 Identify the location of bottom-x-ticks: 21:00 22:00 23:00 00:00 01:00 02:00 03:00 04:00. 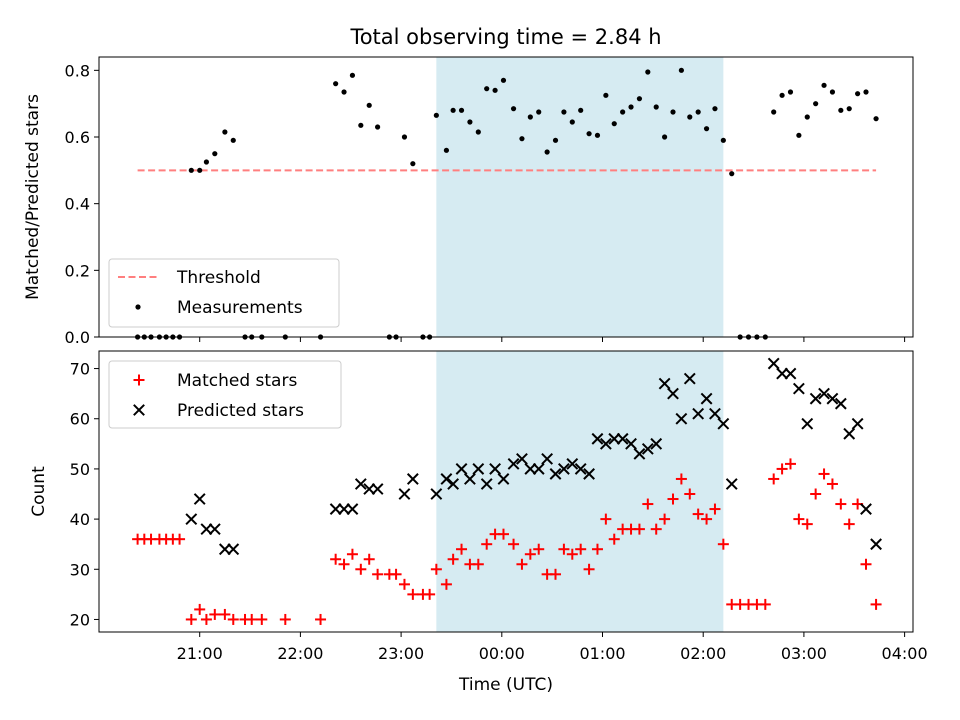
(552, 647).